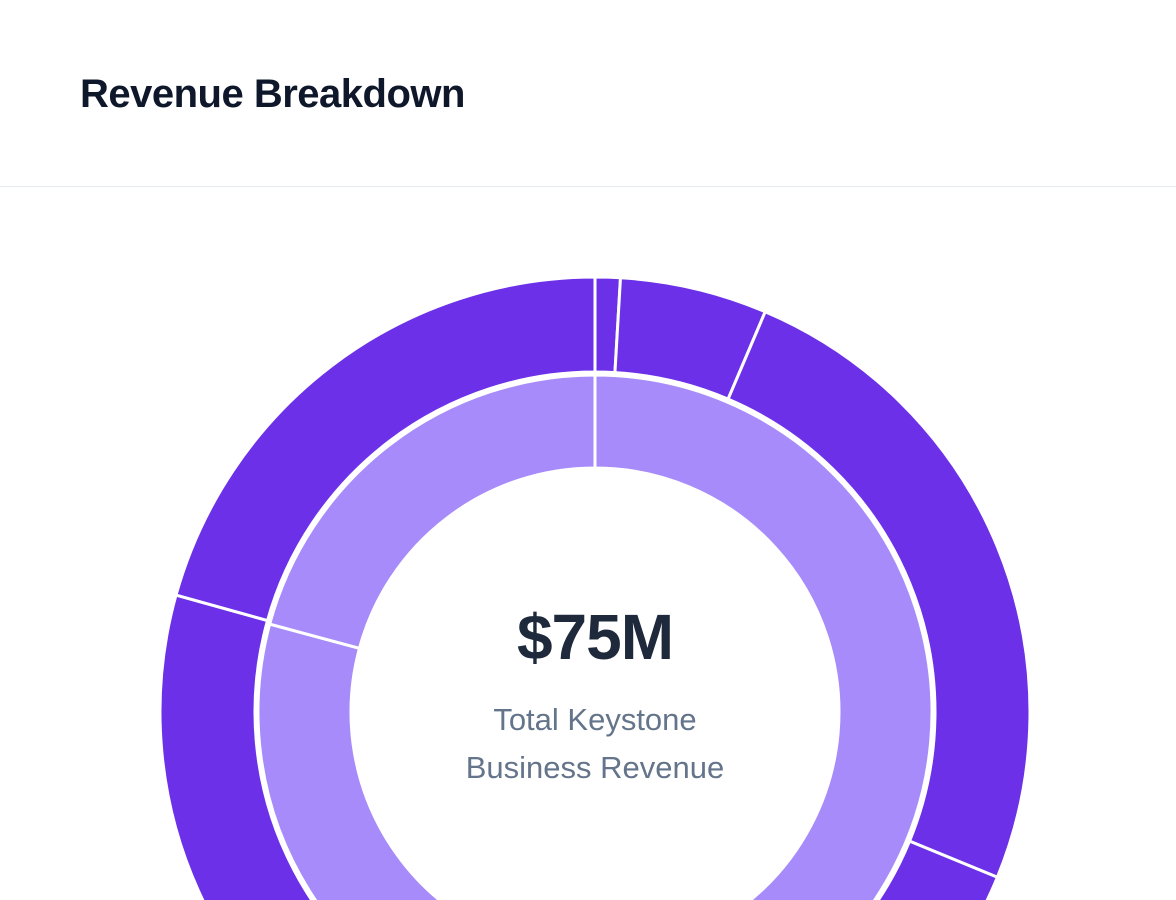  Describe the element at coordinates (588, 186) in the screenshot. I see `header-divider` at that location.